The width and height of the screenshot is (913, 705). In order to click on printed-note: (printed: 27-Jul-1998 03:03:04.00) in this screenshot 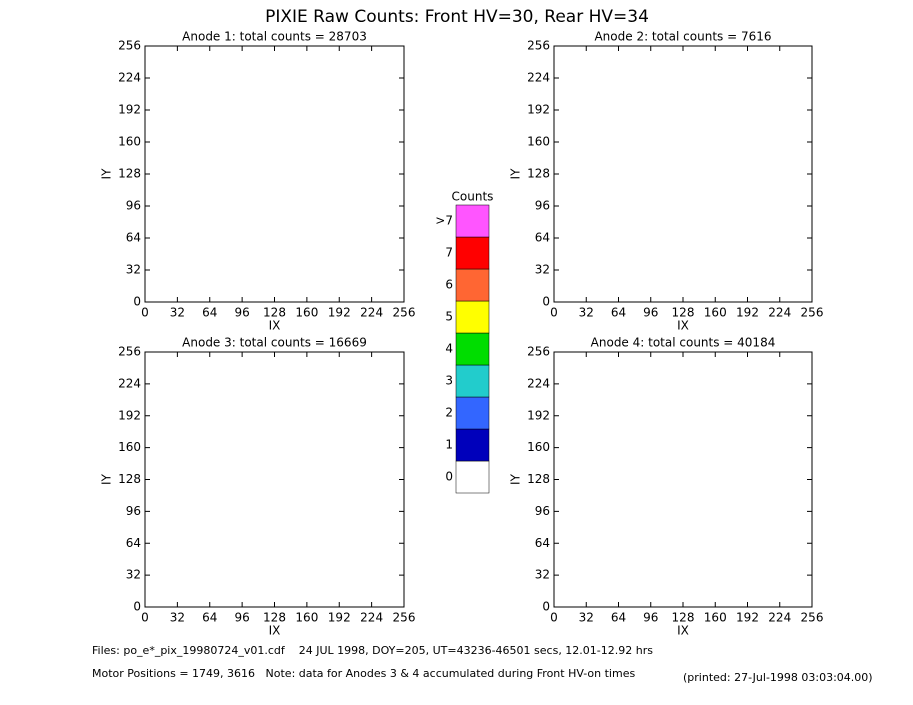, I will do `click(778, 677)`.